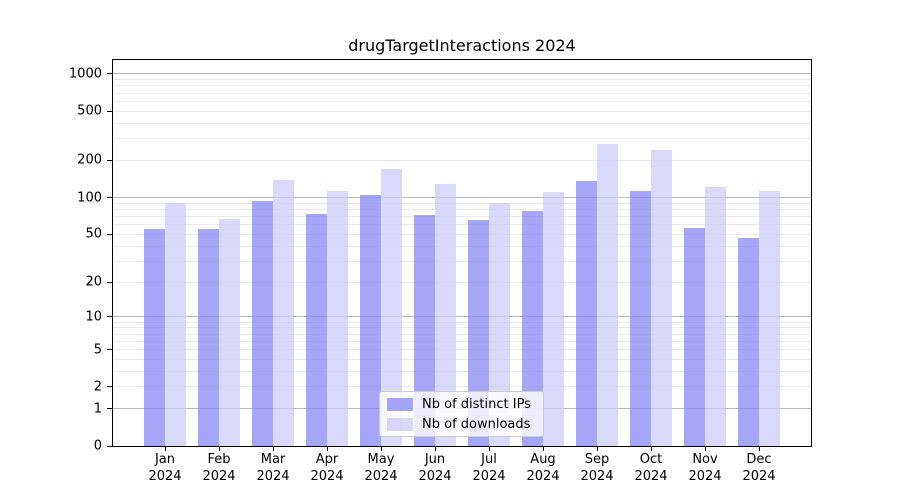  I want to click on y-axis-tick-label-20: 20, so click(93, 282).